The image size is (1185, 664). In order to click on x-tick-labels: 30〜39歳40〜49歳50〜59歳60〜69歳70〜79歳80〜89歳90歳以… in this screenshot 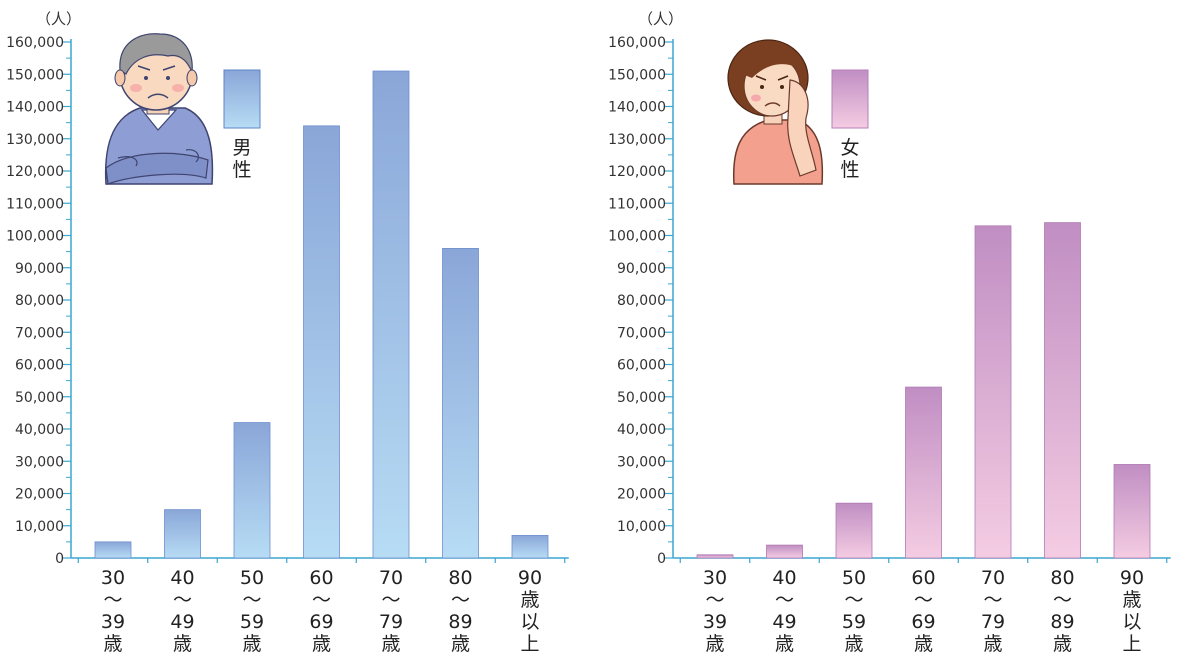, I will do `click(923, 611)`.